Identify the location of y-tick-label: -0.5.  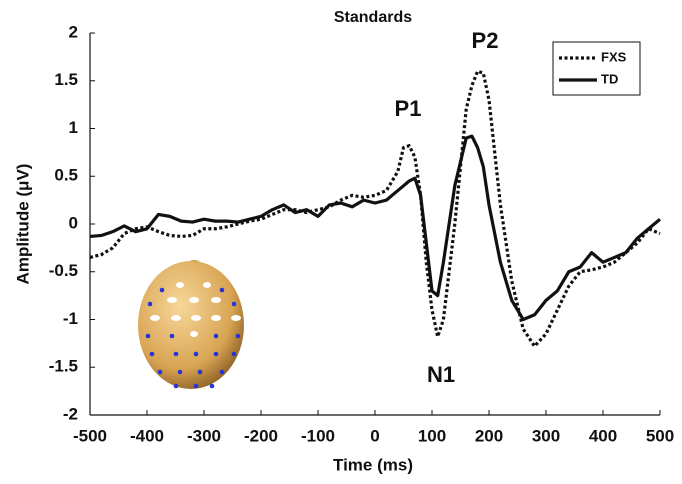
(63, 270).